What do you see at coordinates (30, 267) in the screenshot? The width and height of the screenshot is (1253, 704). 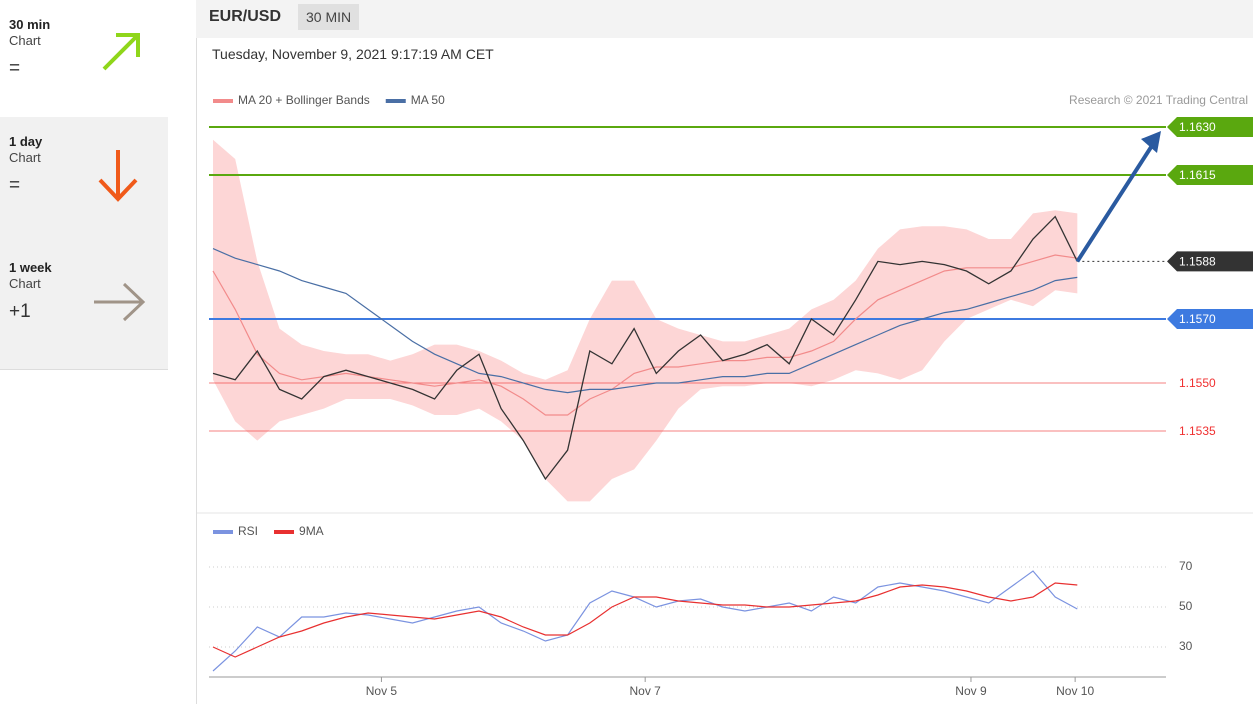 I see `period: 1 week` at bounding box center [30, 267].